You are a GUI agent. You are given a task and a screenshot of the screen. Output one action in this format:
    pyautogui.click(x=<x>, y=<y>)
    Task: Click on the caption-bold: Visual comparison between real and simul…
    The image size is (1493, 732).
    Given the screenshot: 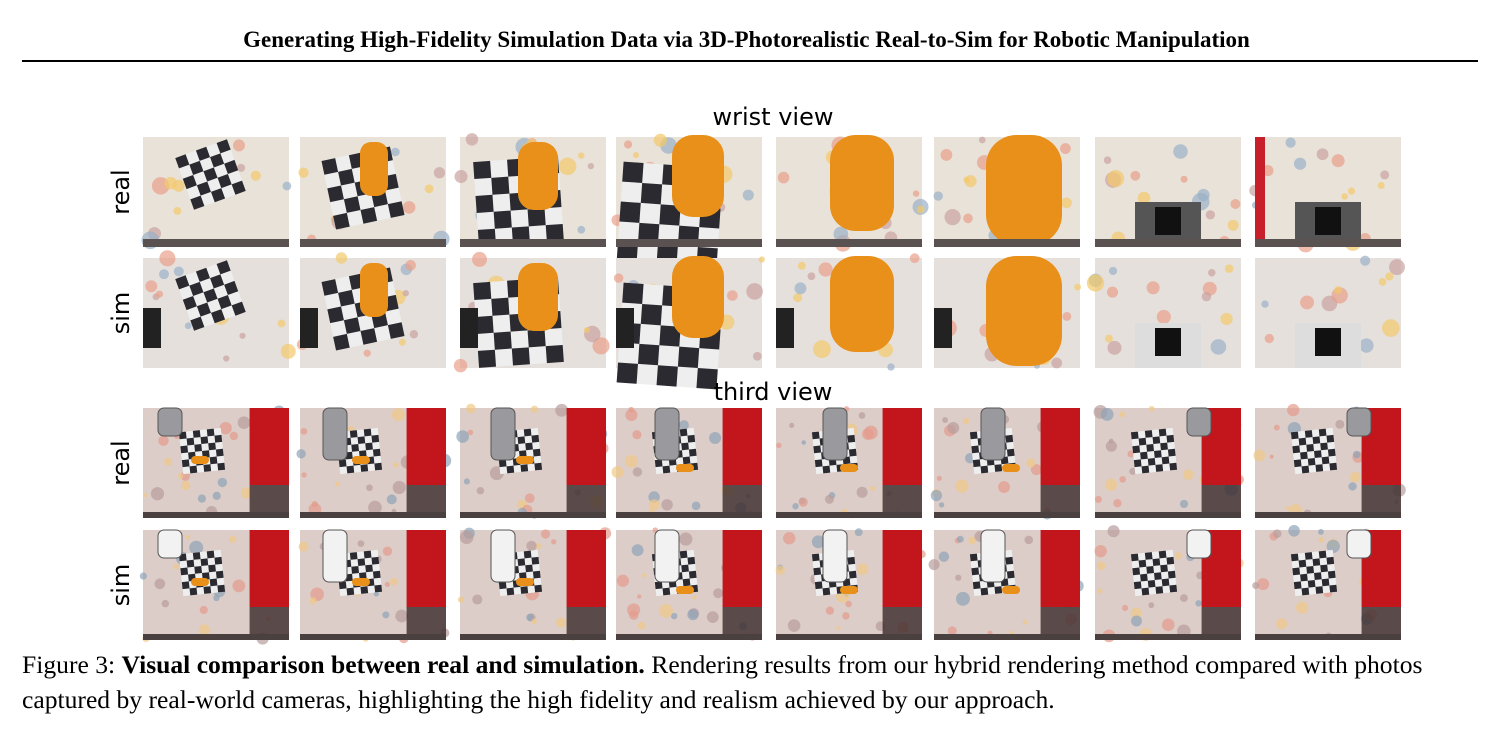 What is the action you would take?
    pyautogui.click(x=383, y=664)
    